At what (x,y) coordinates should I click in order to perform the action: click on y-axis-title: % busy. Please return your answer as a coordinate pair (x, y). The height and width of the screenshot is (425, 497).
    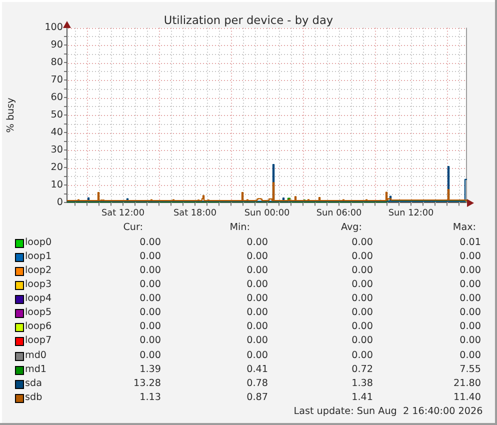
    Looking at the image, I should click on (10, 115).